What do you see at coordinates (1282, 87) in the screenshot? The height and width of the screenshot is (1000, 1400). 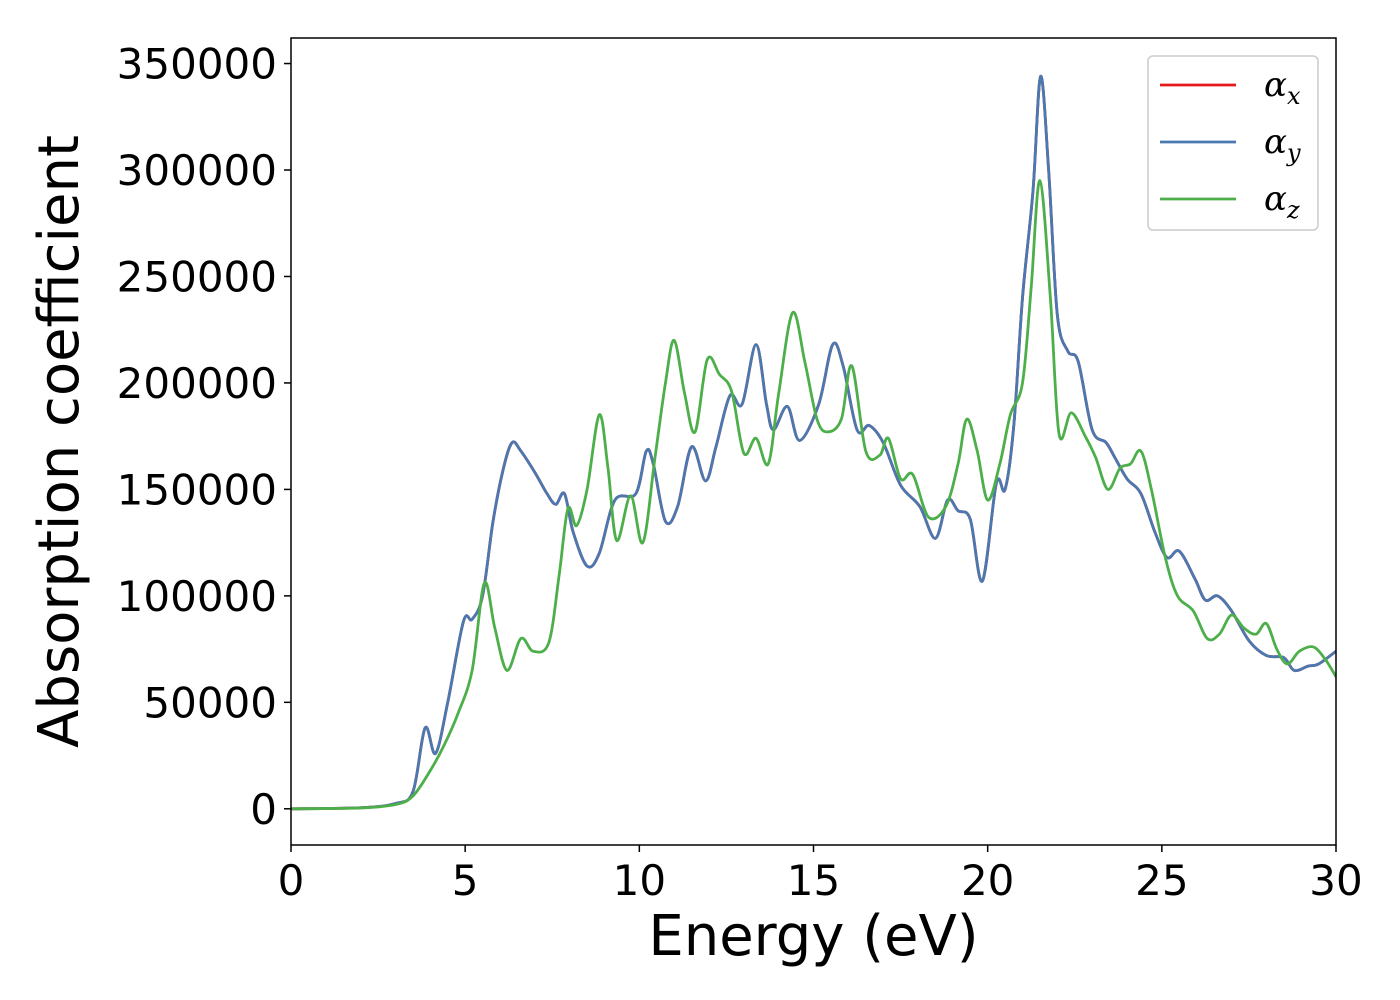 I see `legend-label-x: αx` at bounding box center [1282, 87].